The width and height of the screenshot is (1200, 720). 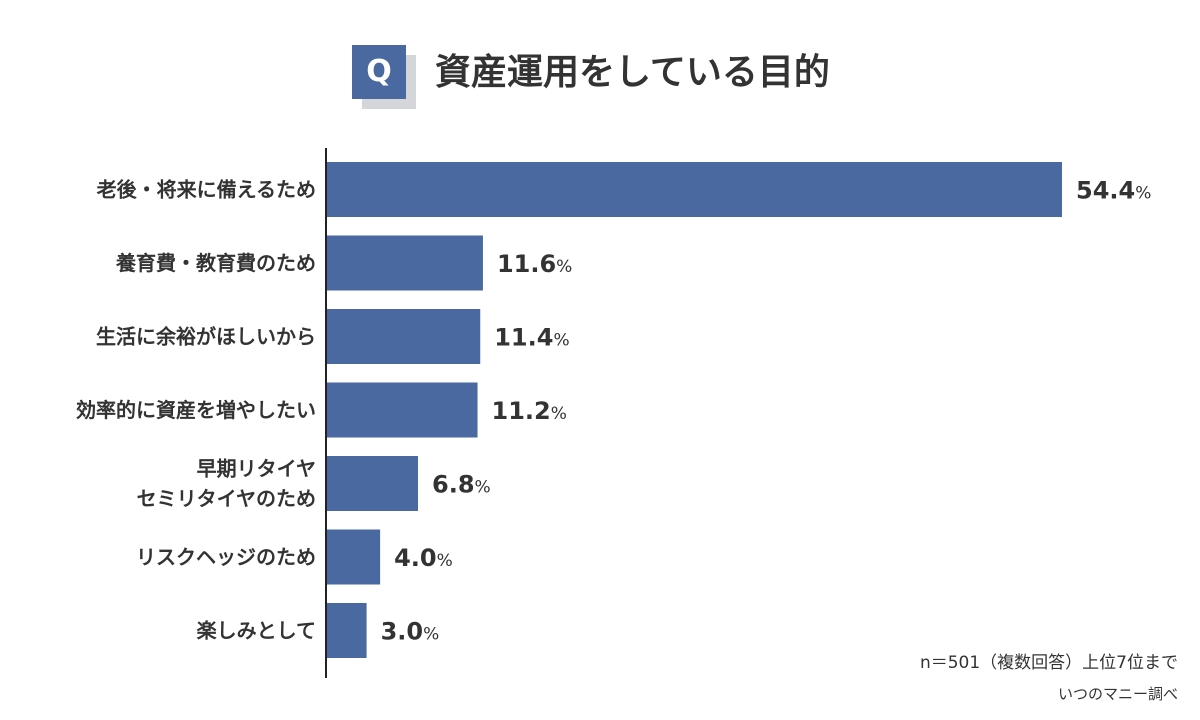 I want to click on category-label: 老後・将来に備えるため, so click(x=206, y=190).